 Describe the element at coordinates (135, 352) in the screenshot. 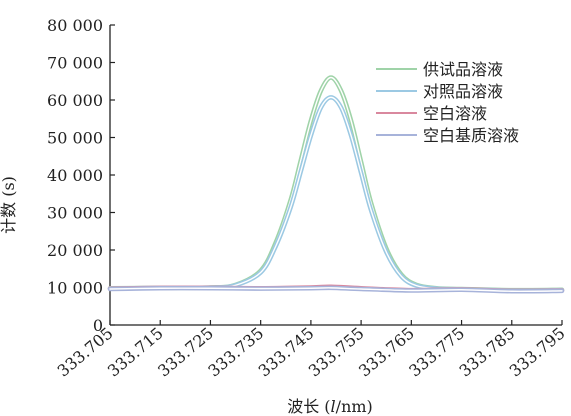

I see `x-tick-label: 333.715` at that location.